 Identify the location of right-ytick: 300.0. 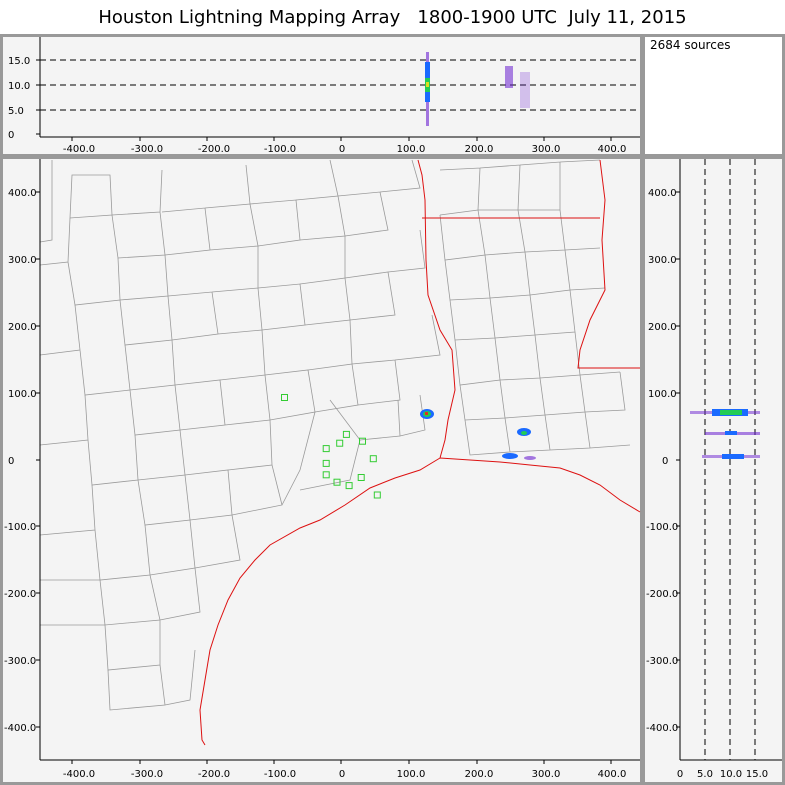
(662, 260).